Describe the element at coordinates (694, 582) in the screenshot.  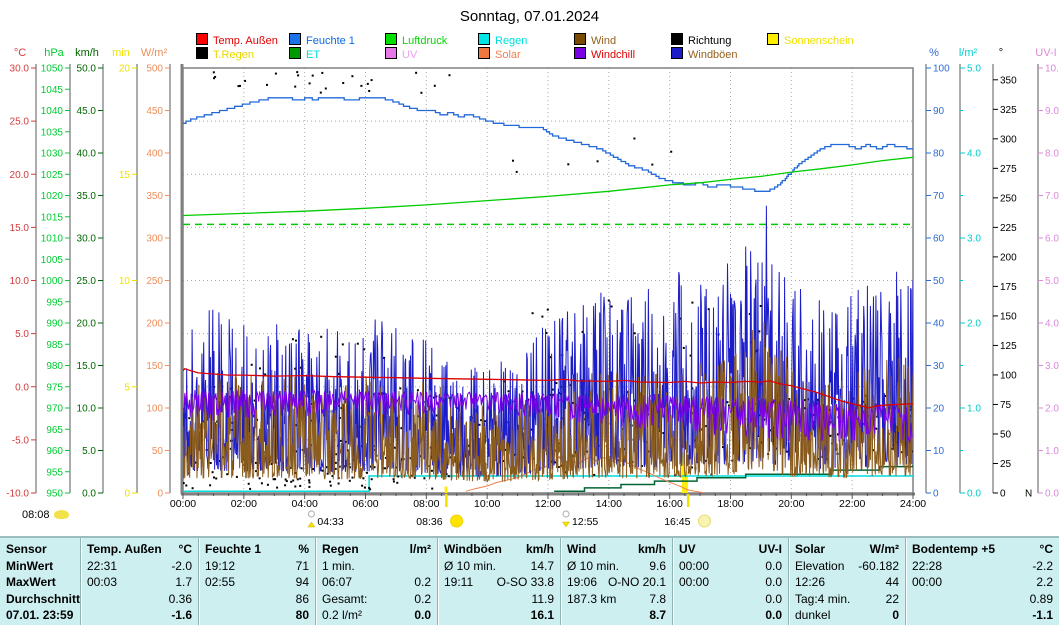
I see `cell-label: 00:00` at that location.